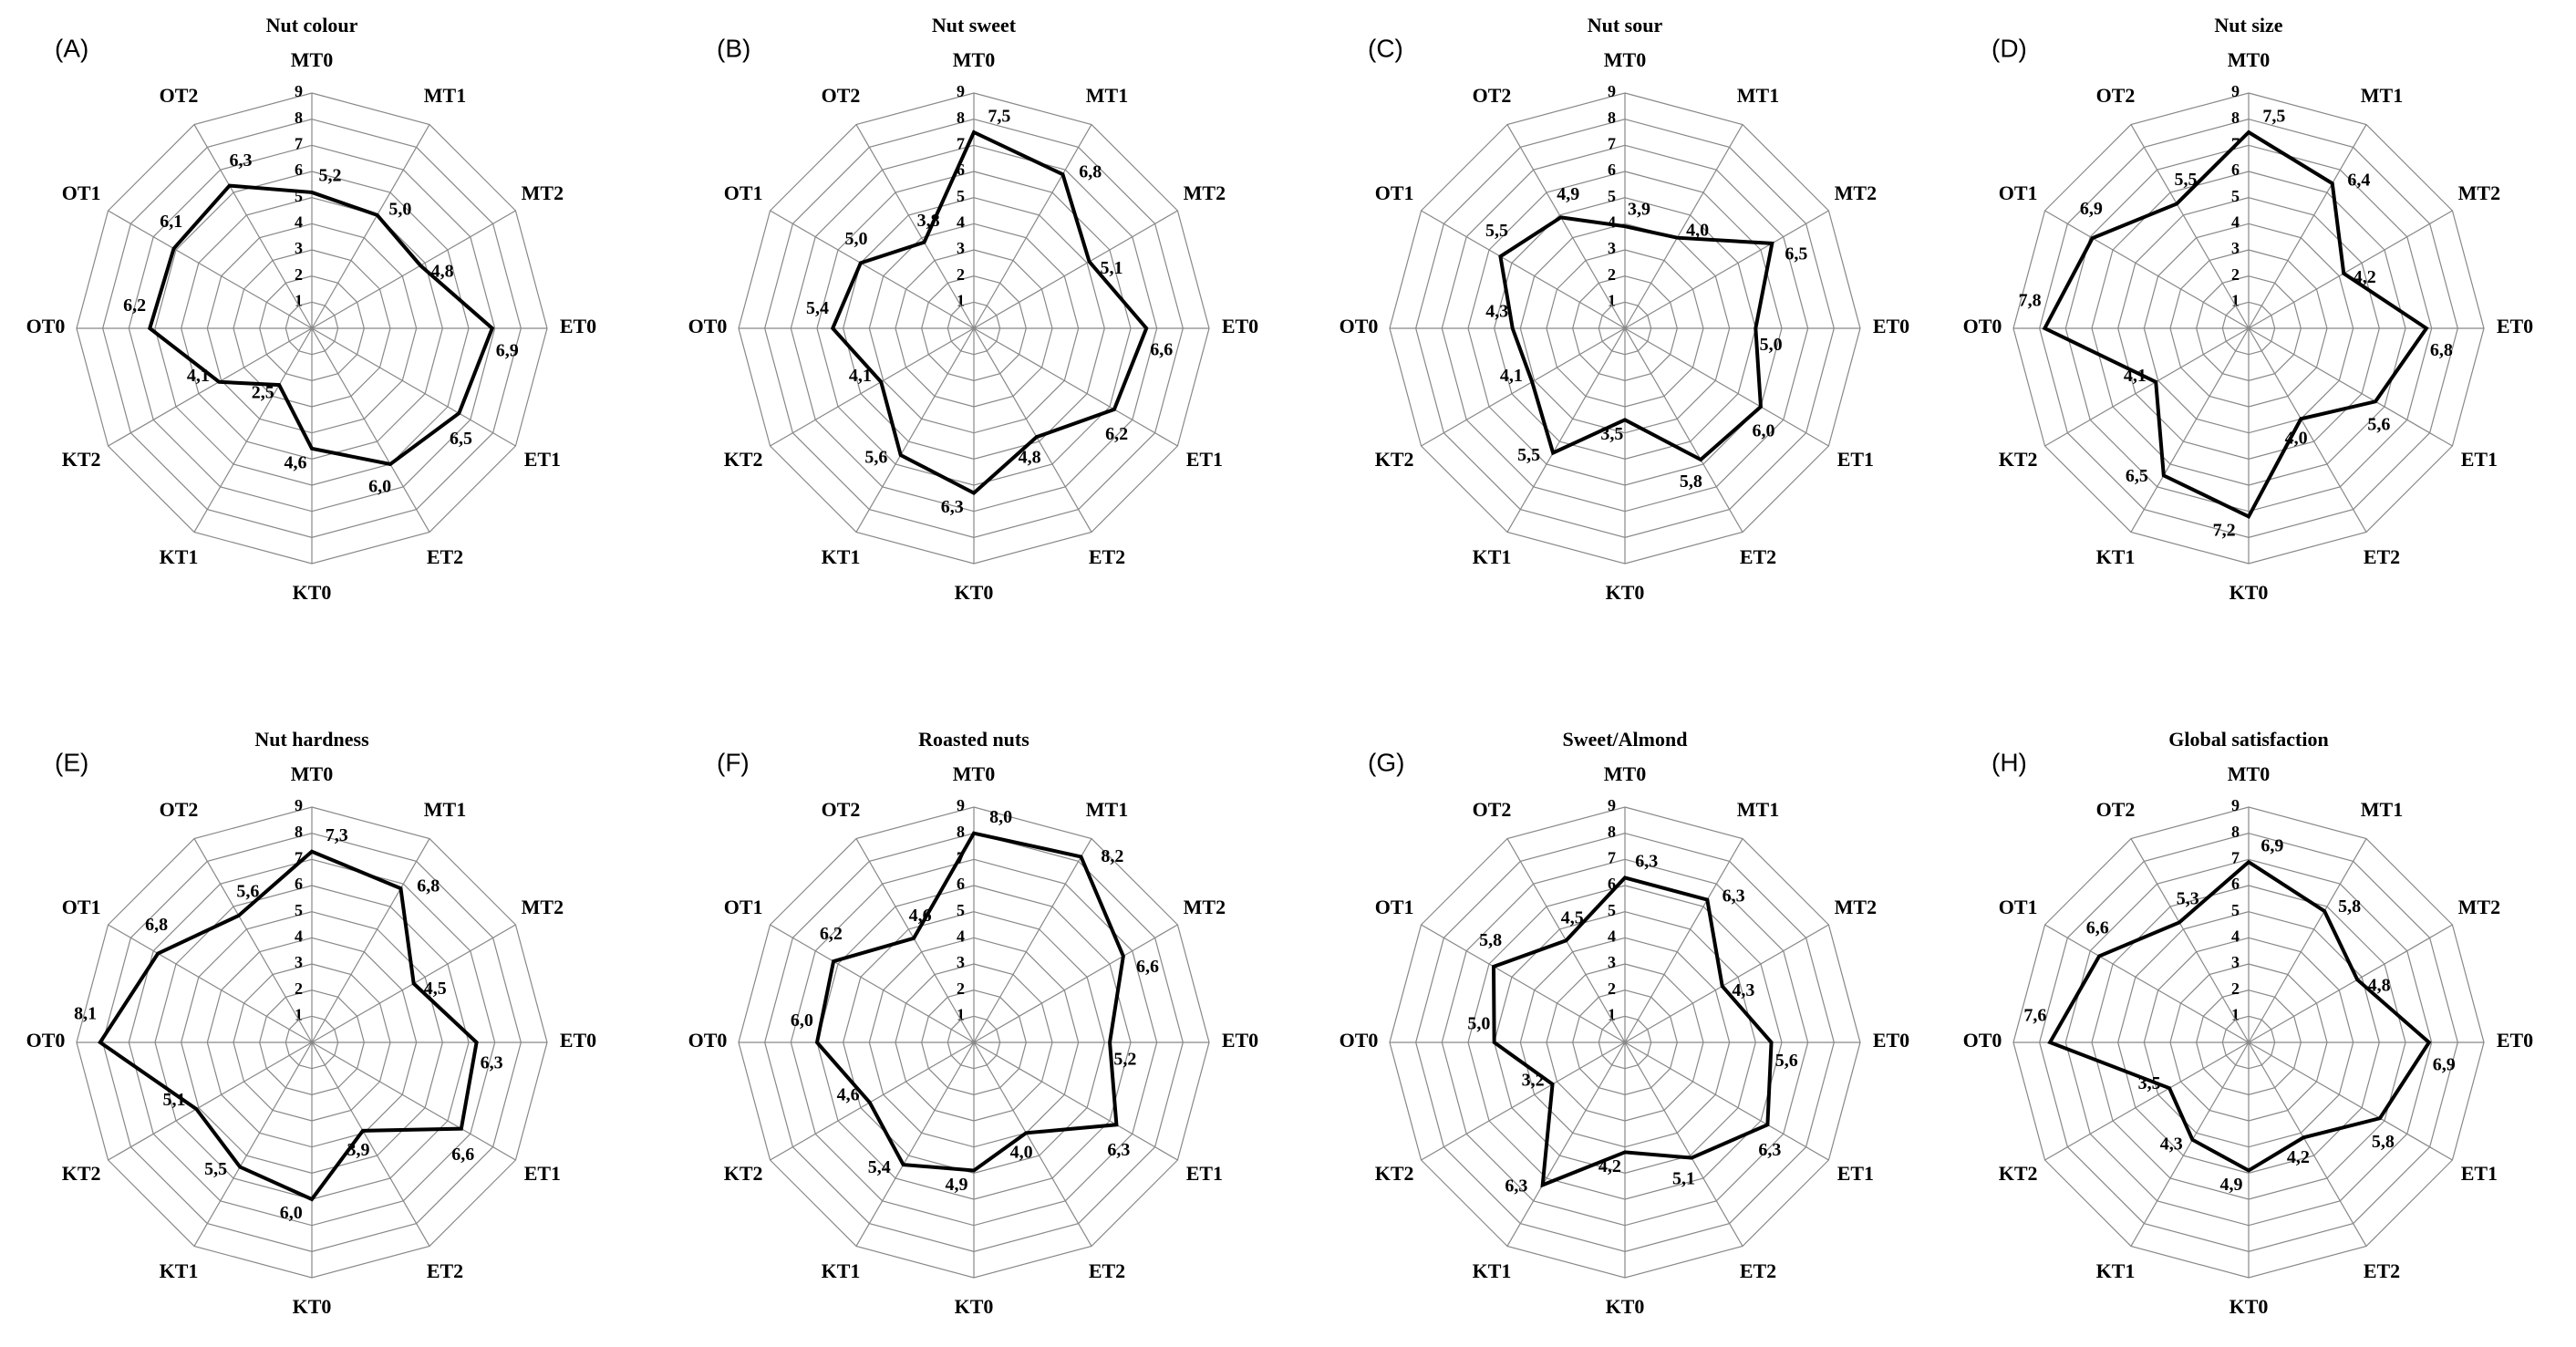 The width and height of the screenshot is (2576, 1347). Describe the element at coordinates (1394, 192) in the screenshot. I see `axis-label: OT1` at that location.